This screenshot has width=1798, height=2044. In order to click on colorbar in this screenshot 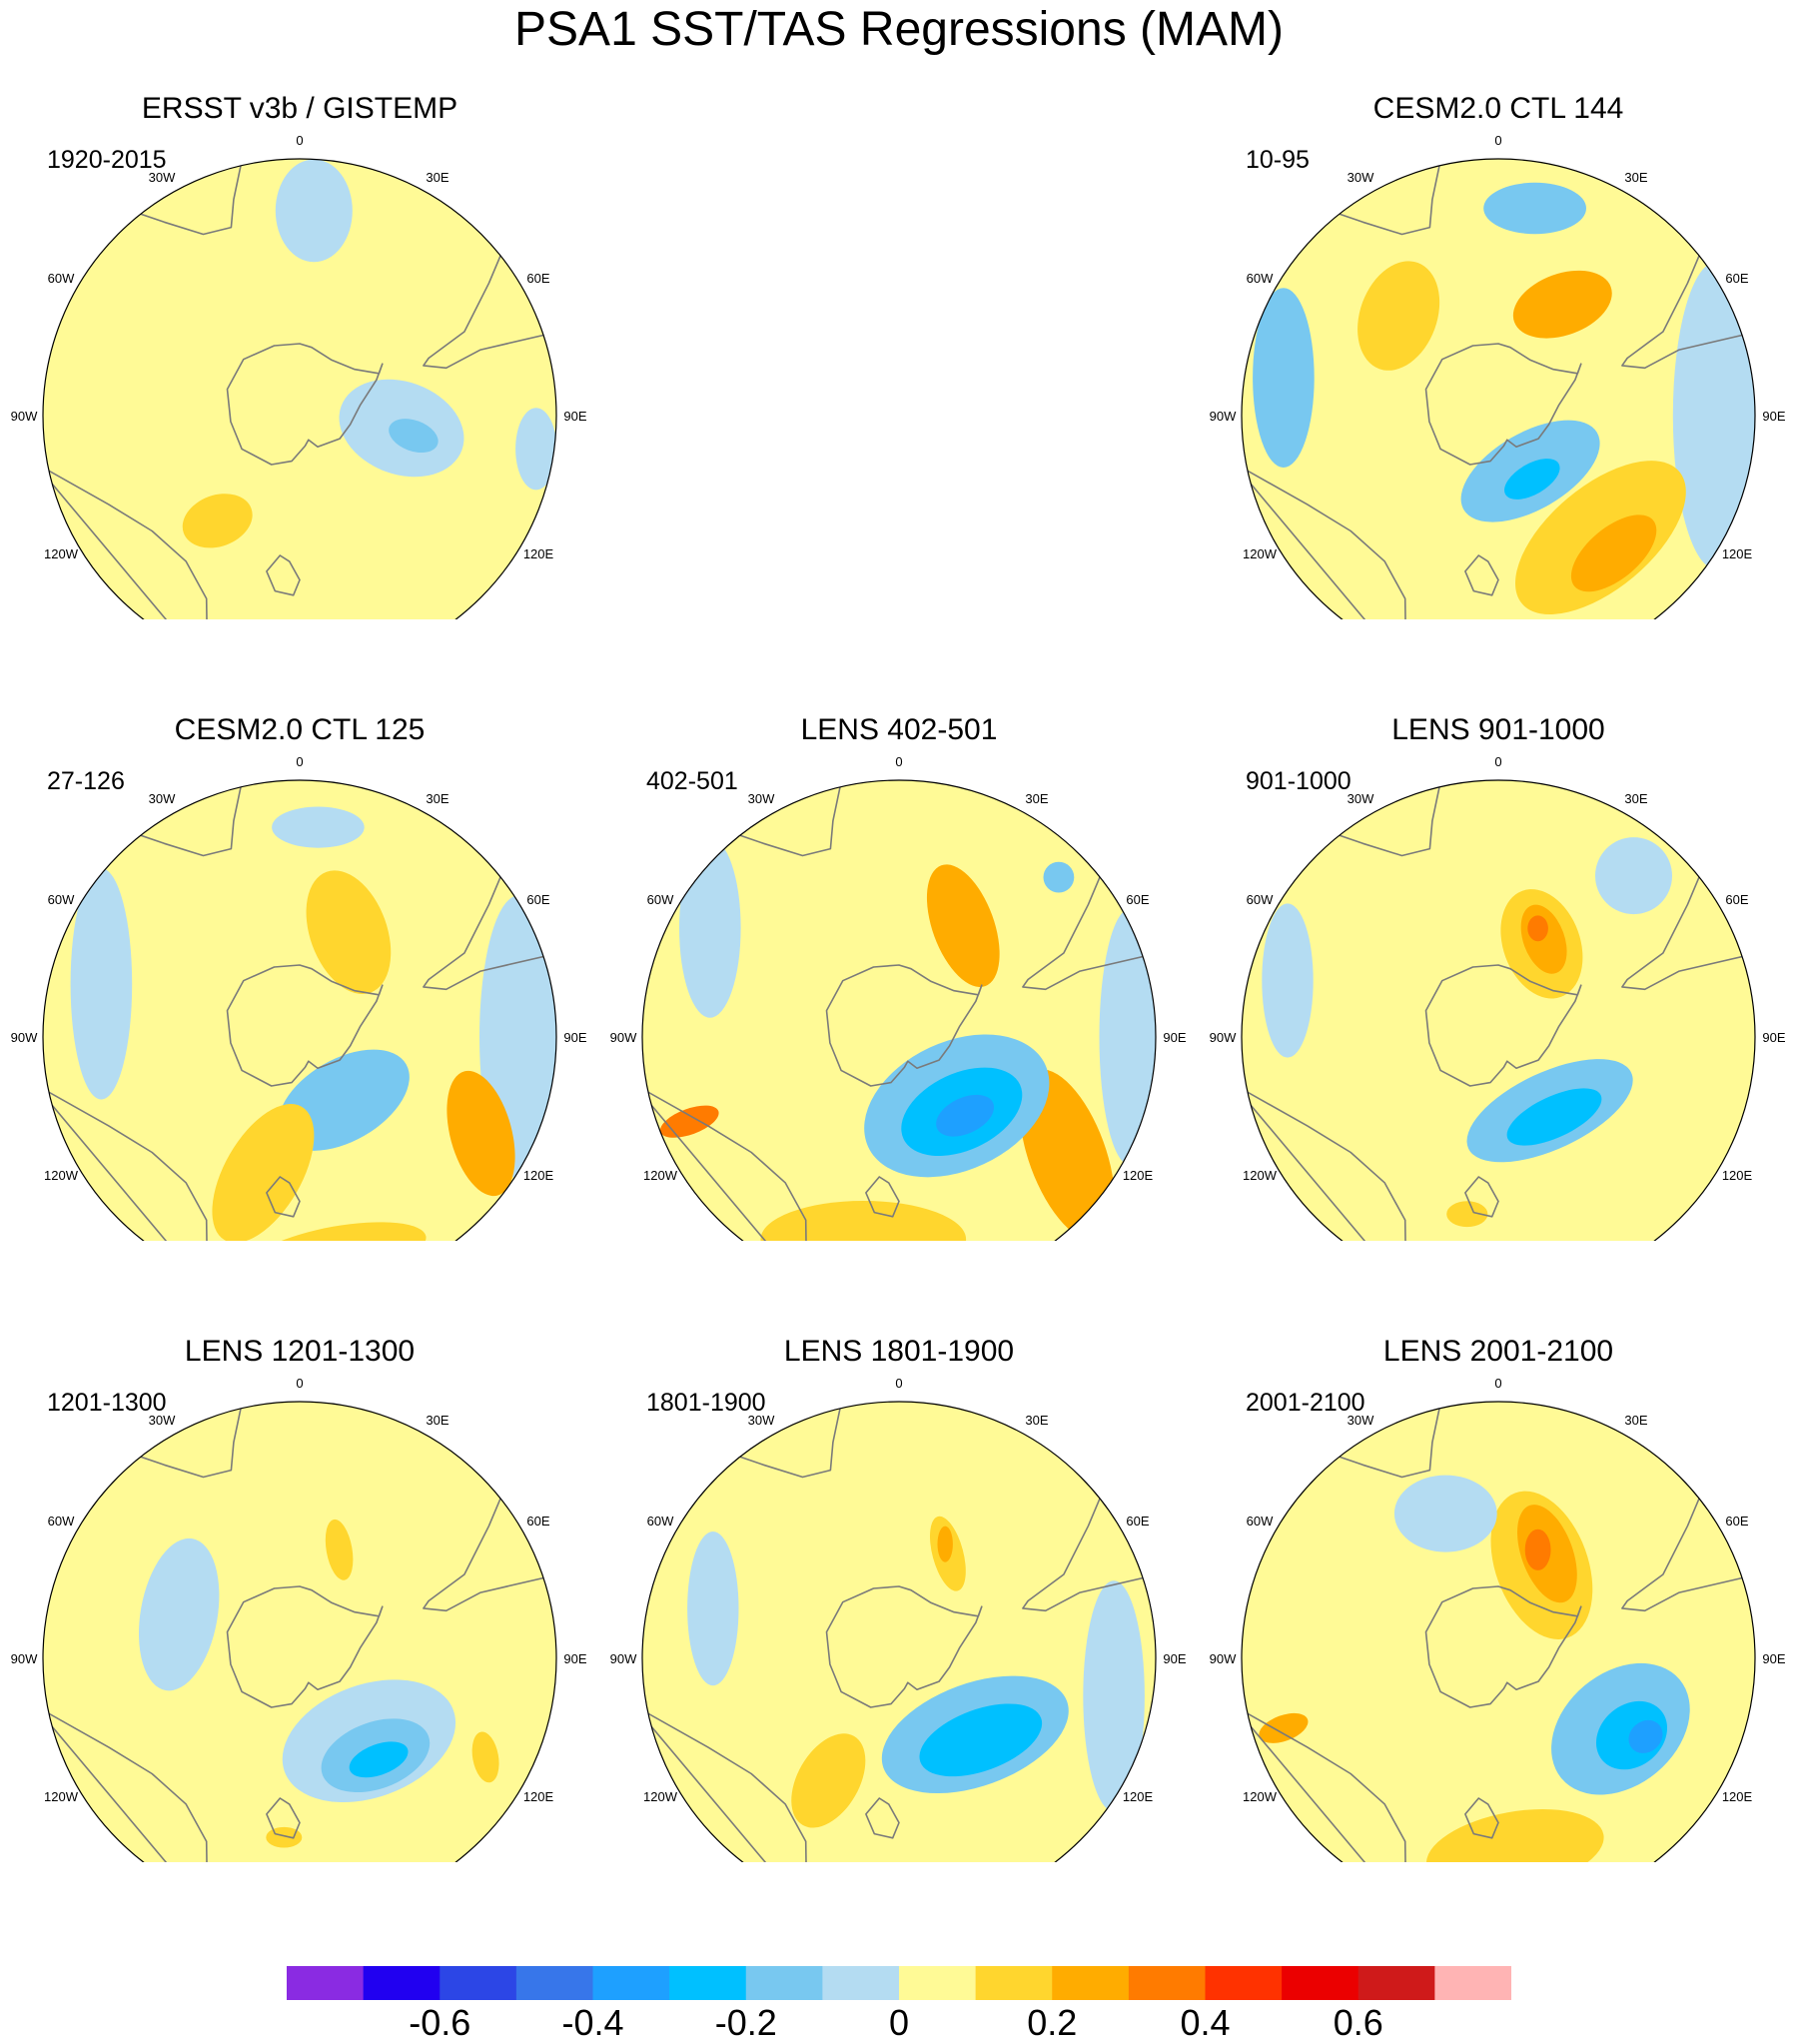, I will do `click(899, 1983)`.